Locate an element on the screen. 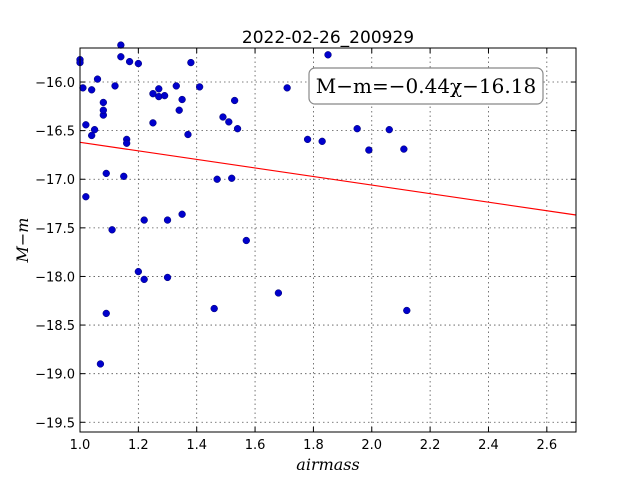  y-tick-label: −16.0 is located at coordinates (55, 83).